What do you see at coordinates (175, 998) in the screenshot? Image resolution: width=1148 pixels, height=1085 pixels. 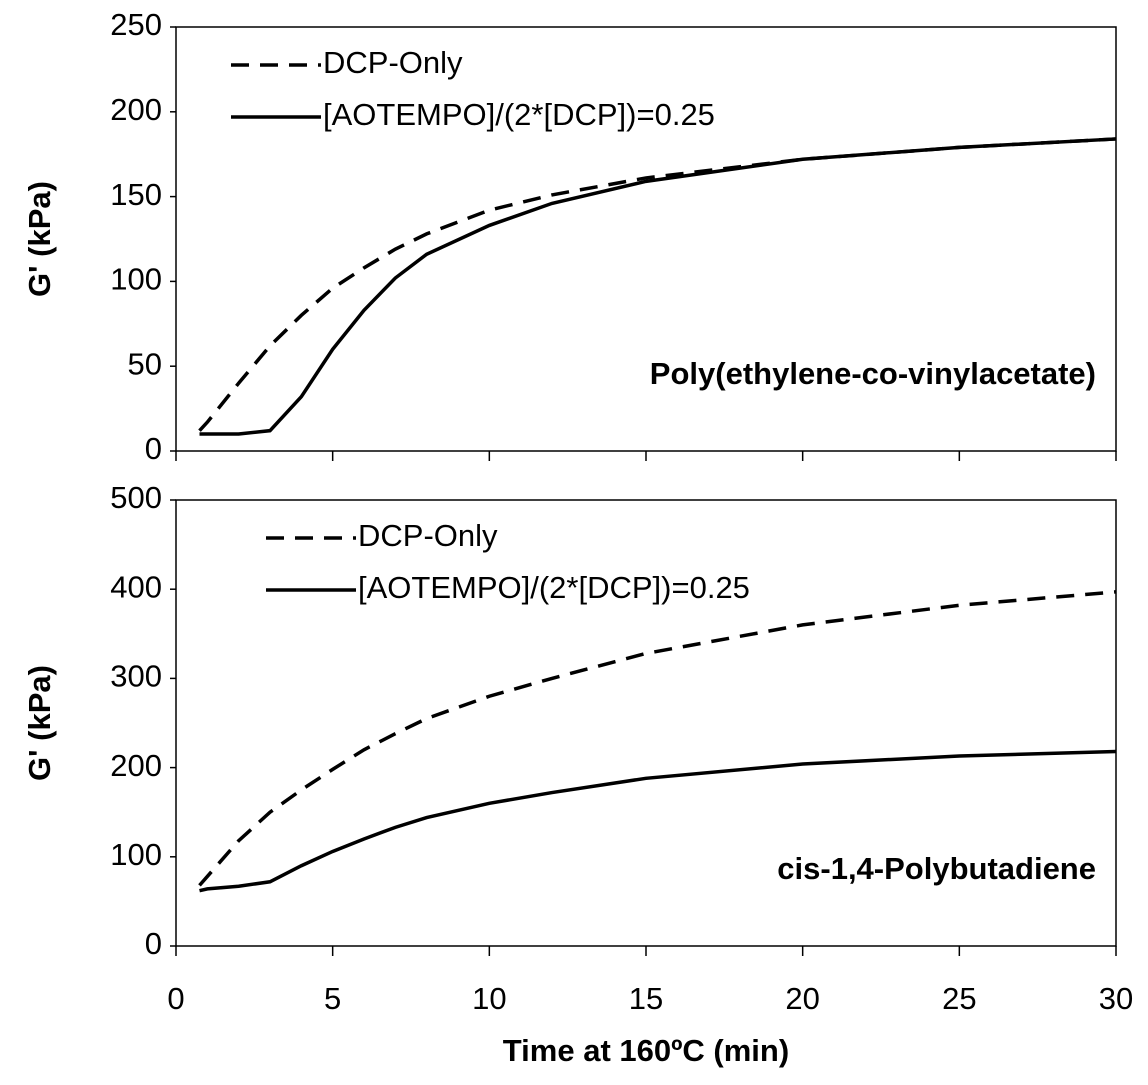 I see `x-tick-label: 0` at bounding box center [175, 998].